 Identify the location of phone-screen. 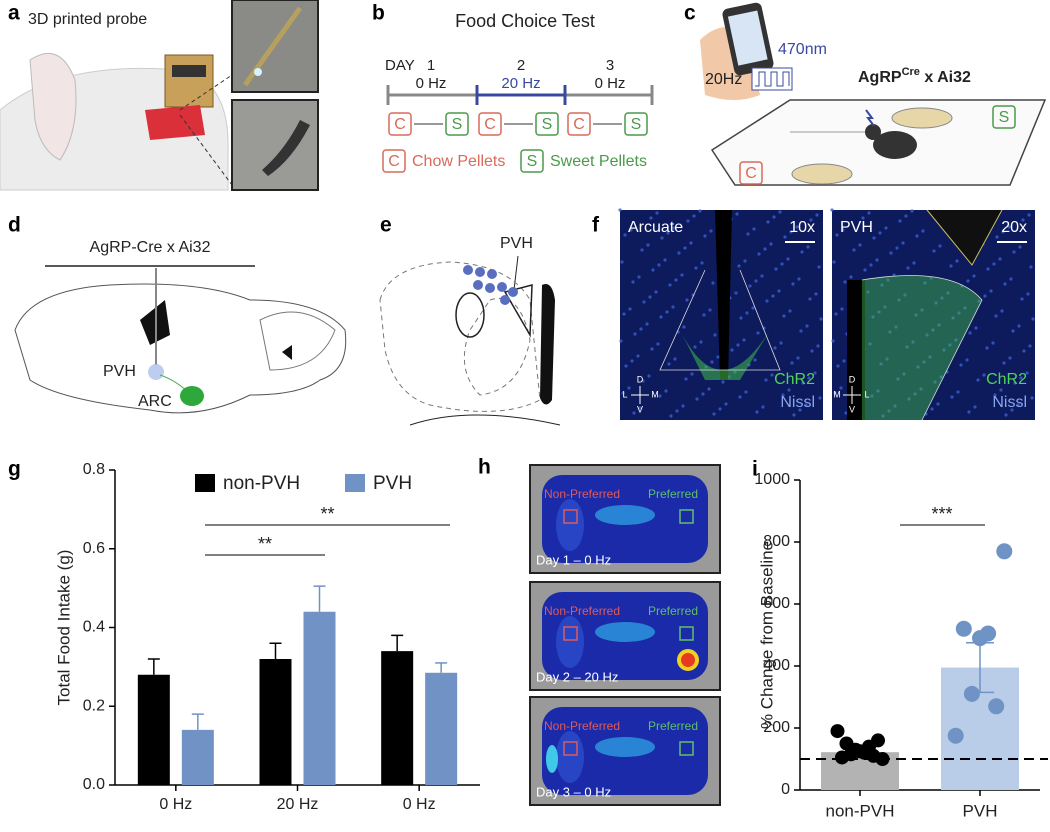
(747, 38).